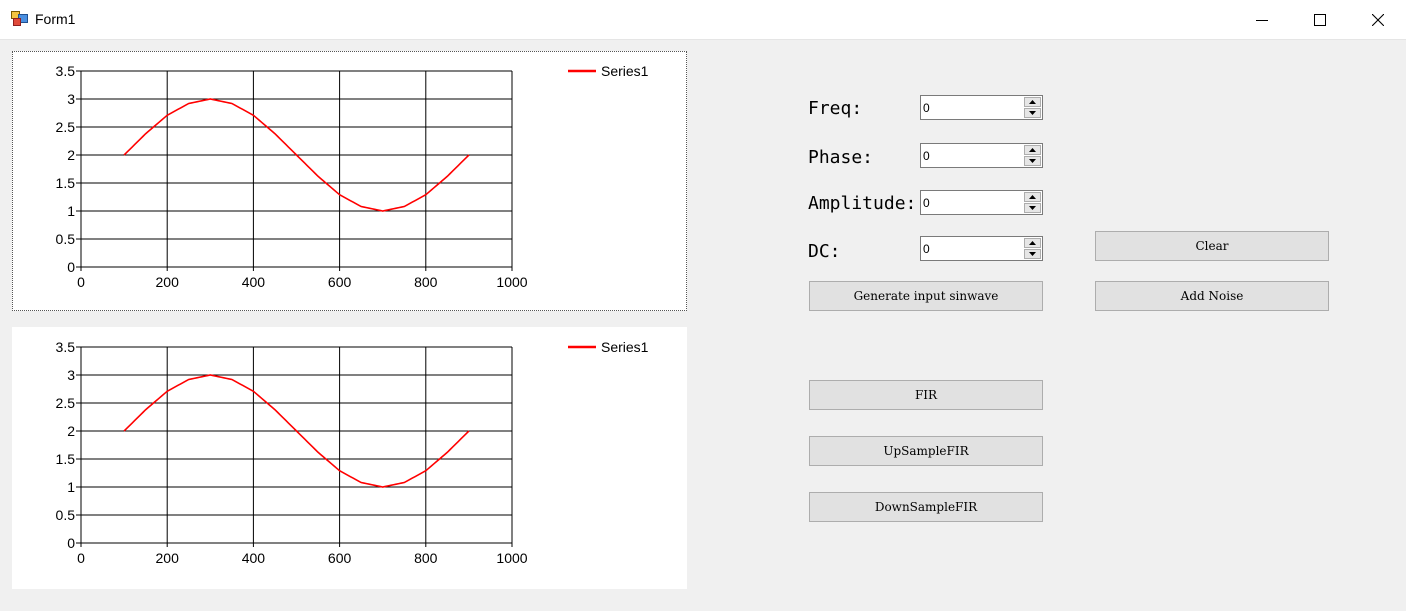 This screenshot has height=611, width=1406. Describe the element at coordinates (973, 202) in the screenshot. I see `amplitude-input` at that location.